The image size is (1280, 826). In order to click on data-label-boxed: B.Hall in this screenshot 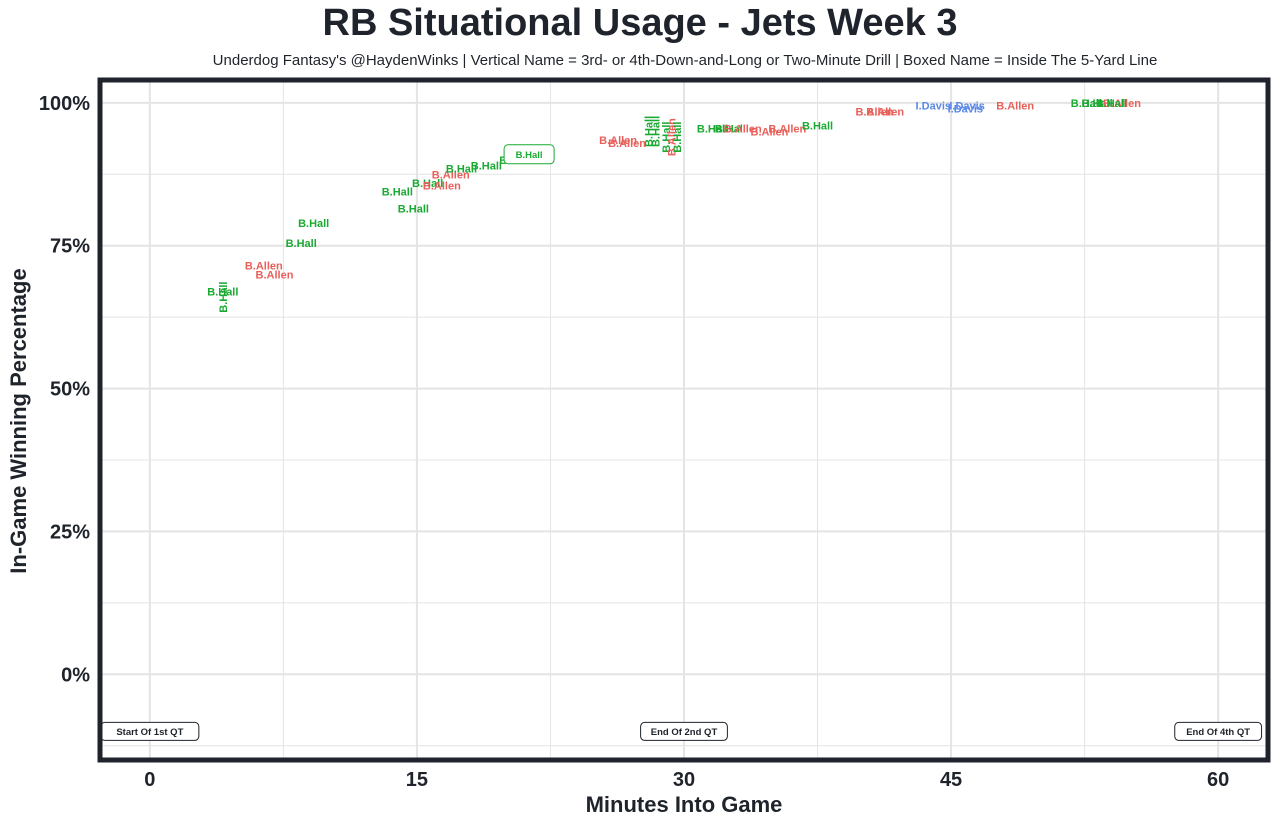, I will do `click(529, 154)`.